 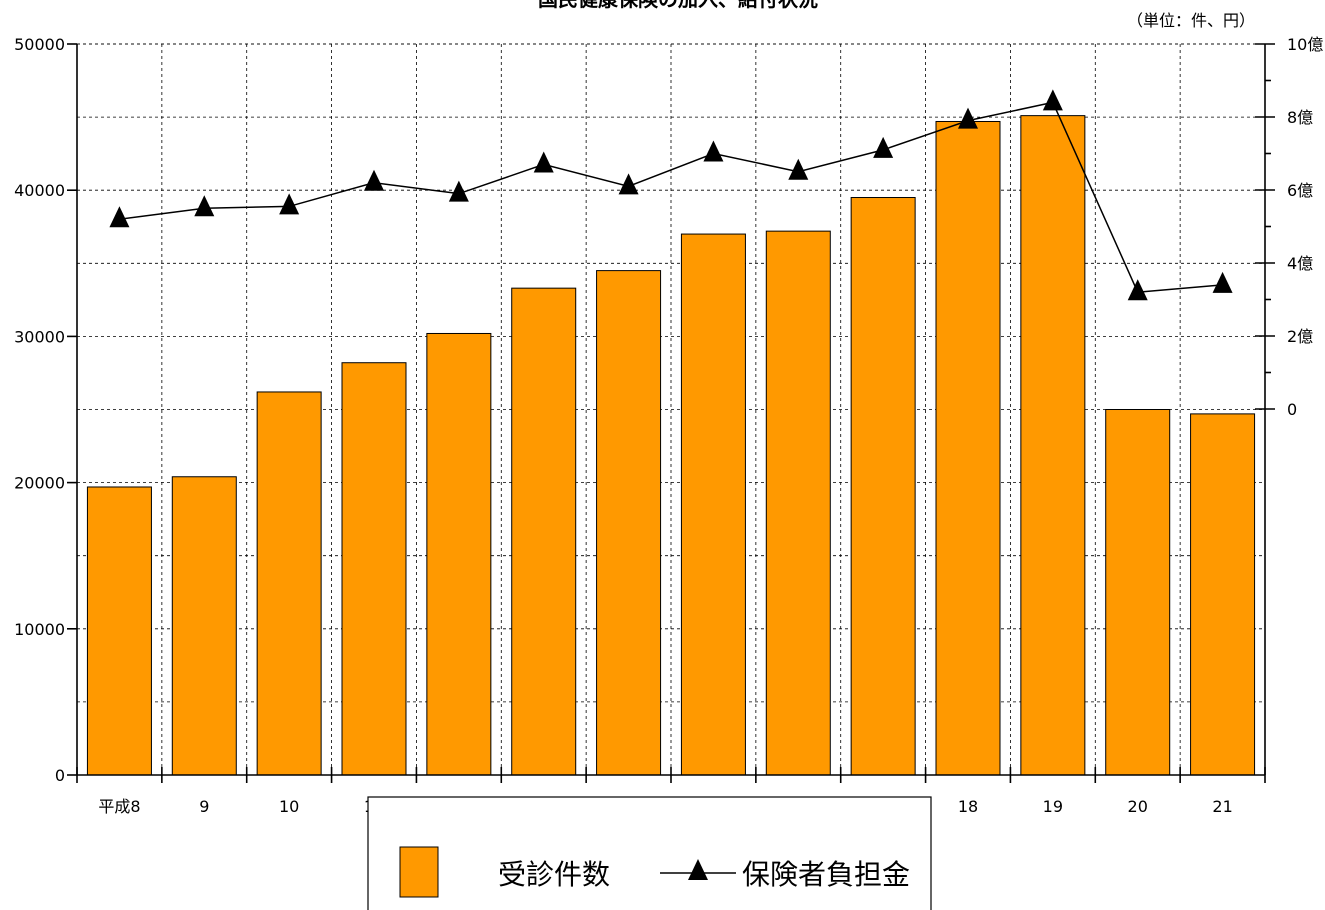 I want to click on x-tick-label: 18, so click(x=968, y=806).